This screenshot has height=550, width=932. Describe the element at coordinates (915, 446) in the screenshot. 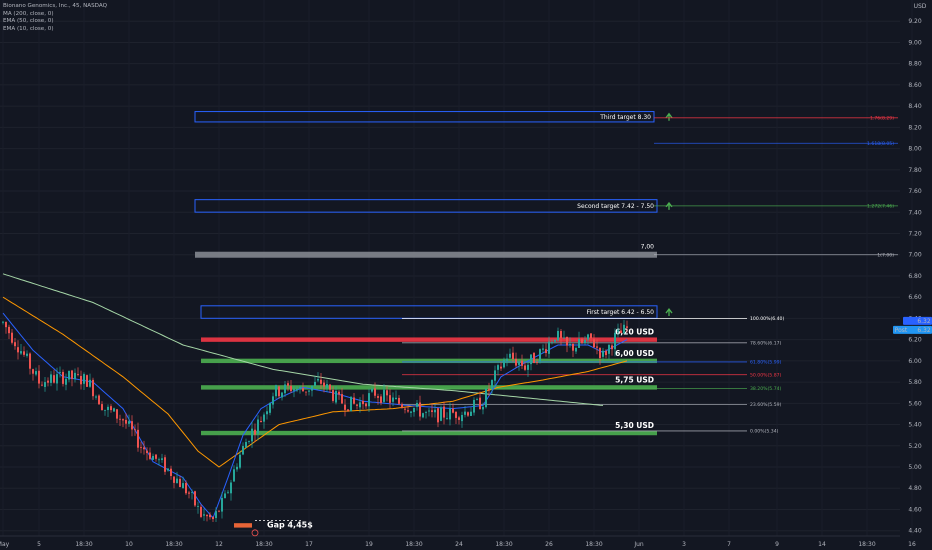

I see `price-tick-label: 5.20` at that location.